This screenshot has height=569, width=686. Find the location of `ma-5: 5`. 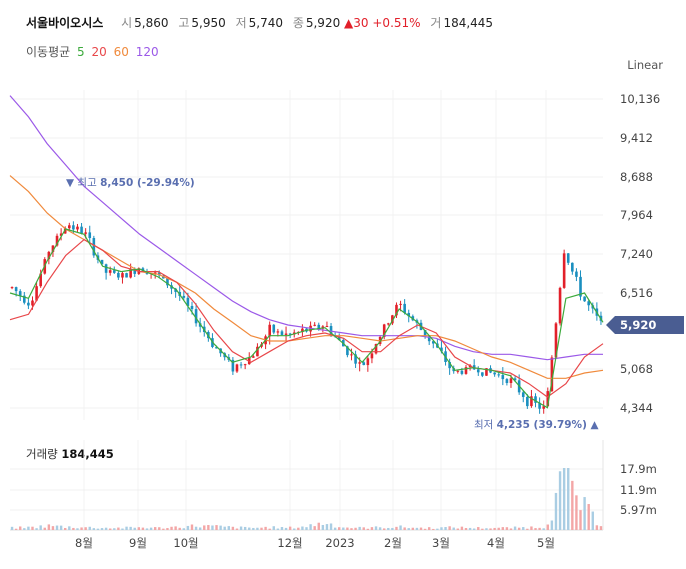

ma-5: 5 is located at coordinates (81, 52).